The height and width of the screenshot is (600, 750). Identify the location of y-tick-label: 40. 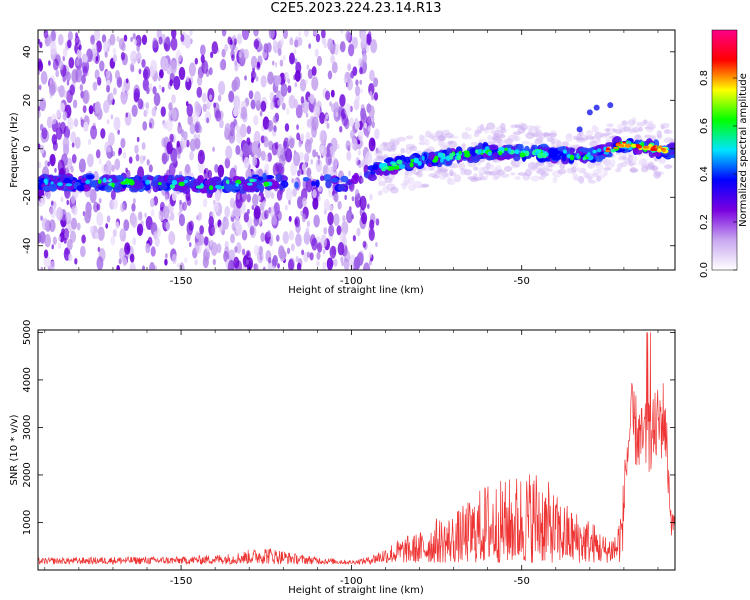
(27, 51).